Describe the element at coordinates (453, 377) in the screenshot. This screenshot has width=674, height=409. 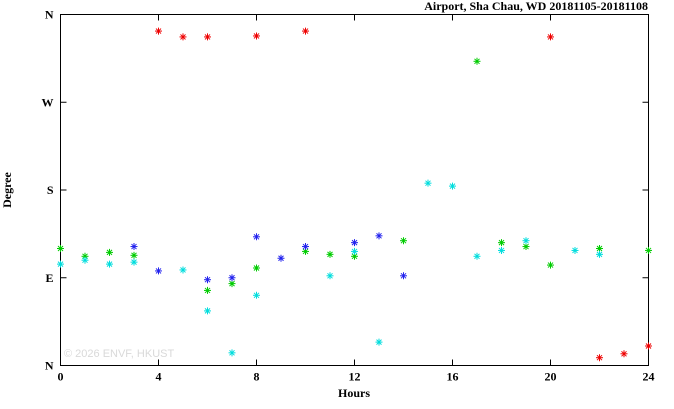
I see `x-tick-label: 16` at that location.